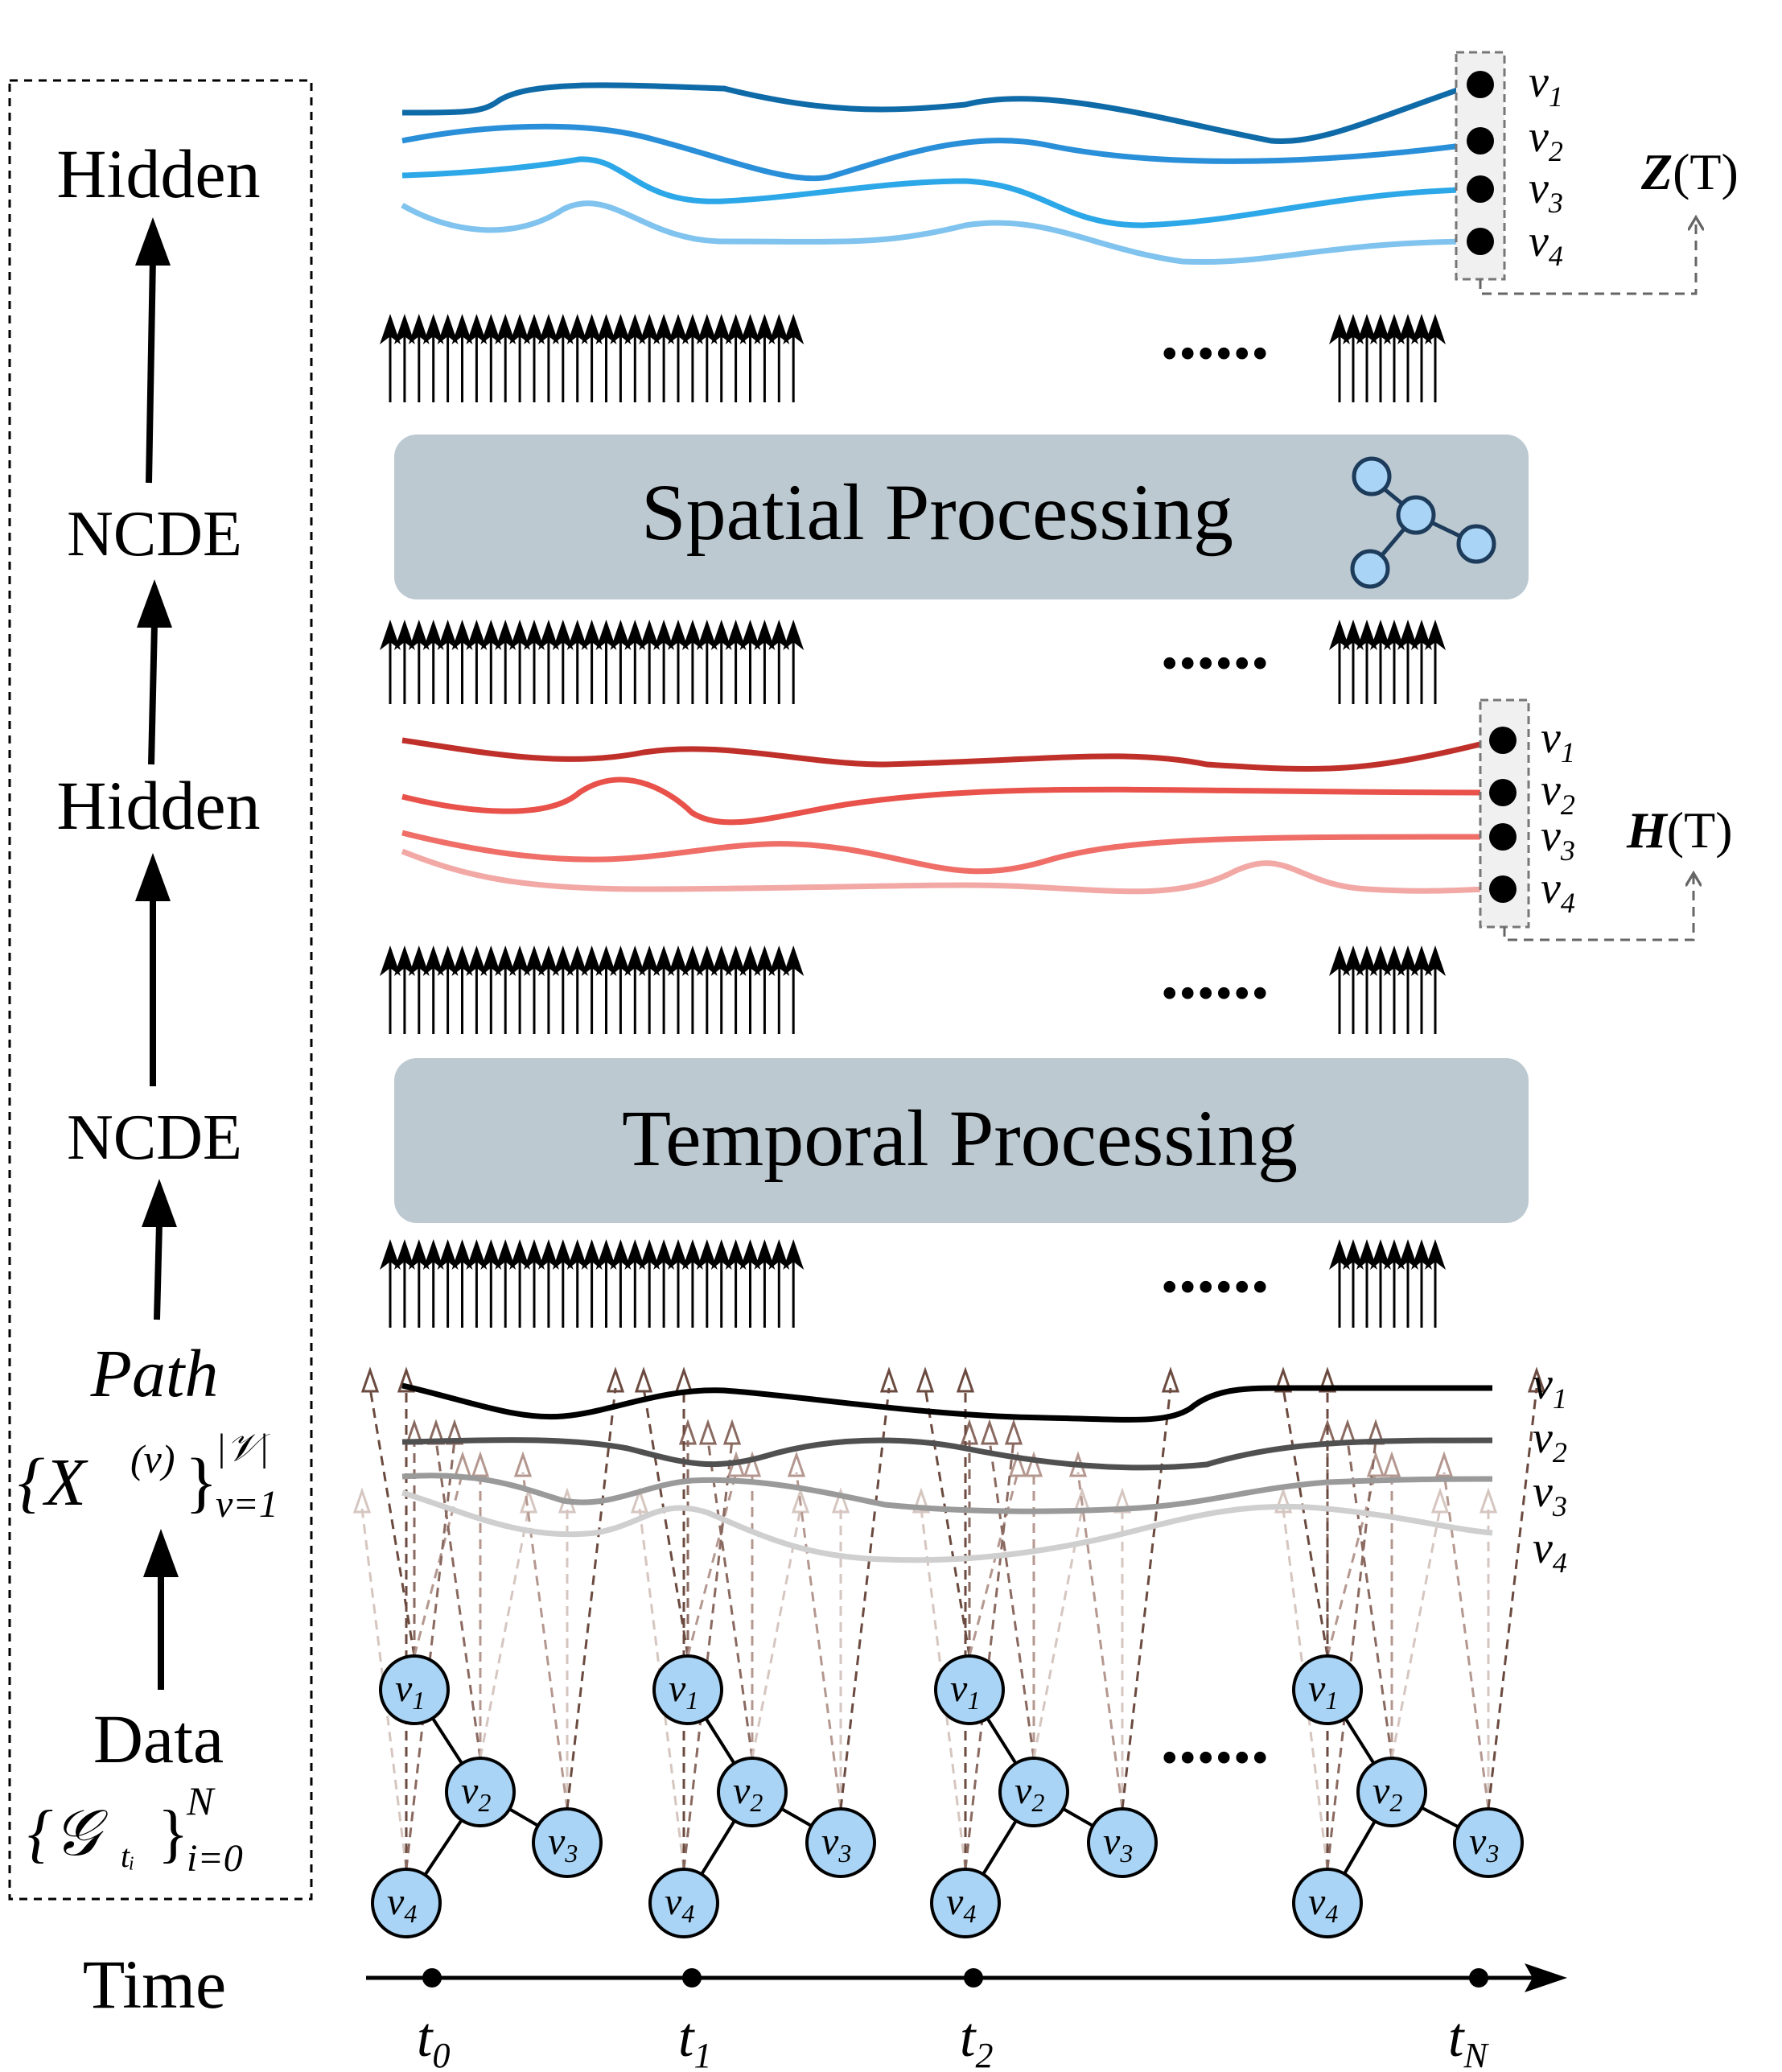  I want to click on hidden-z-curves, so click(941, 173).